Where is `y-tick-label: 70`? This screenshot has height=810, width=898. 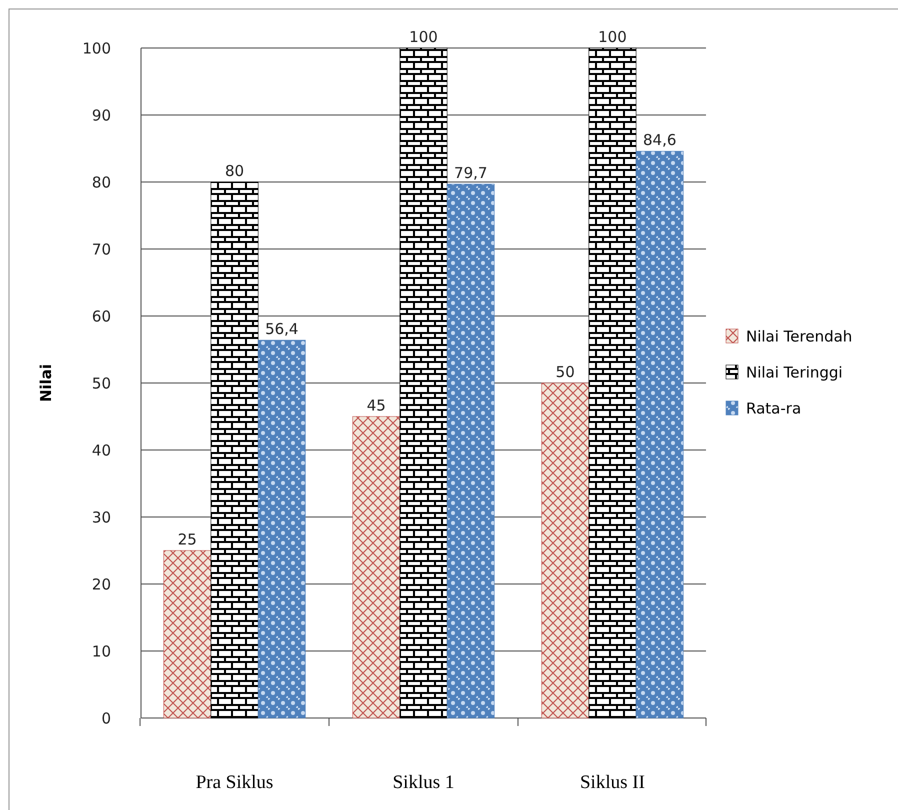 y-tick-label: 70 is located at coordinates (101, 249).